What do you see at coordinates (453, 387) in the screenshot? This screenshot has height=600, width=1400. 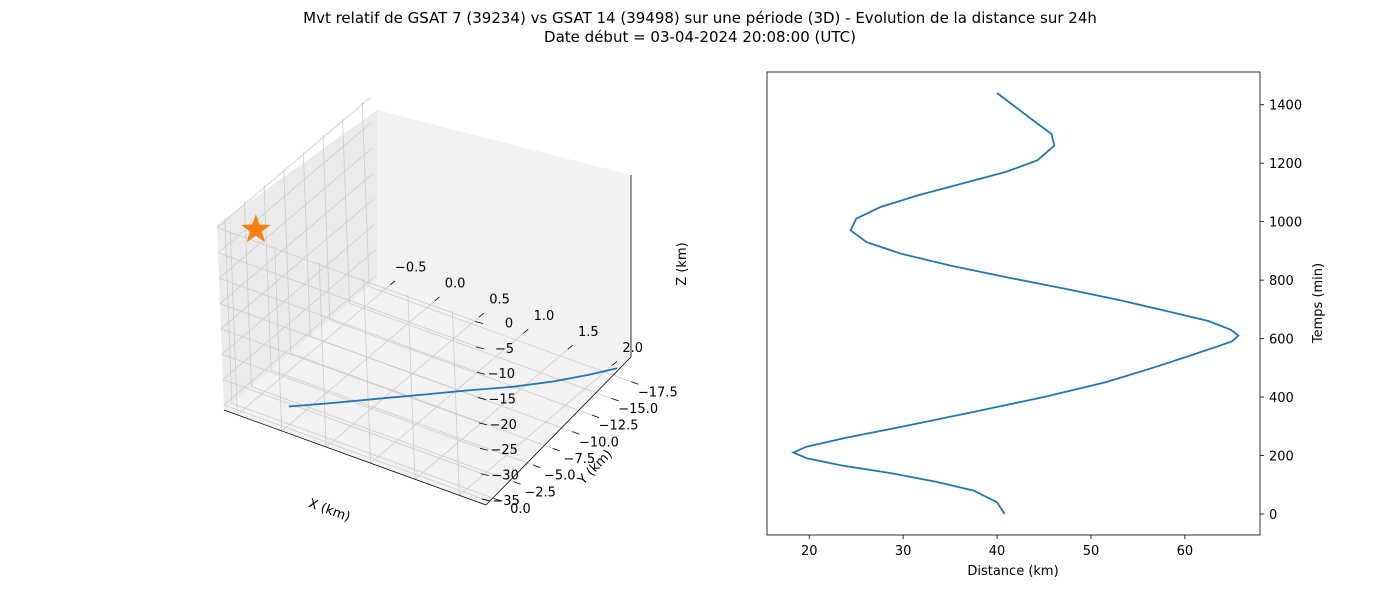 I see `trajectory-line` at bounding box center [453, 387].